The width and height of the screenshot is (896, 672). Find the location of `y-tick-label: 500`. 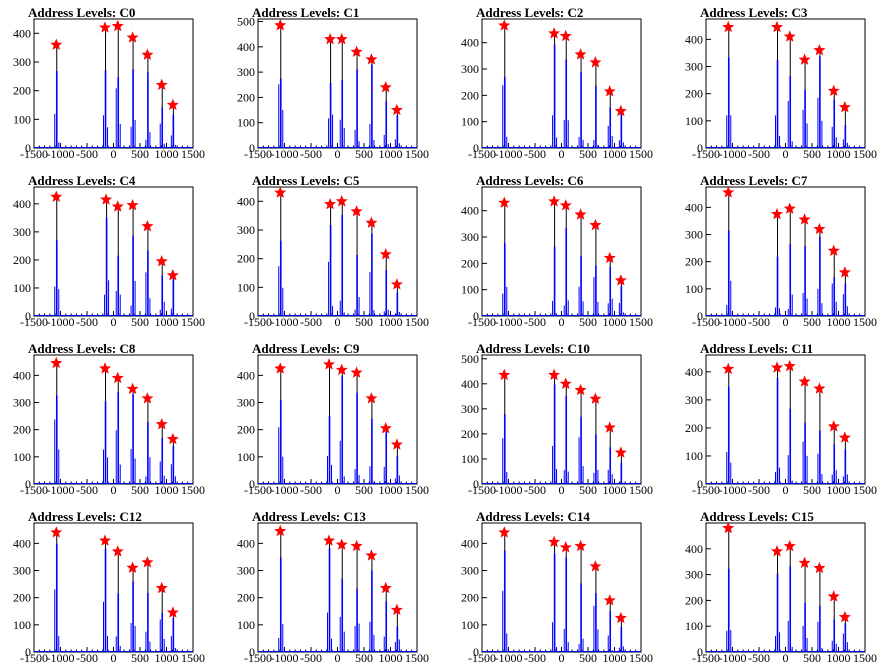

y-tick-label: 500 is located at coordinates (470, 359).